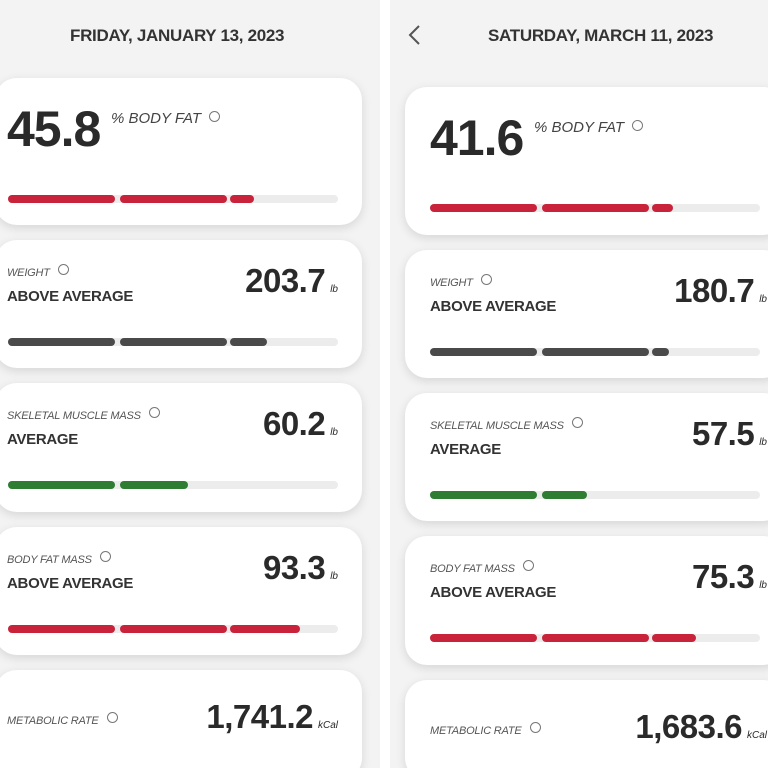  Describe the element at coordinates (181, 447) in the screenshot. I see `metric-card: SKELETAL MUSCLE MASS AVERAGE 60.2 lb` at that location.